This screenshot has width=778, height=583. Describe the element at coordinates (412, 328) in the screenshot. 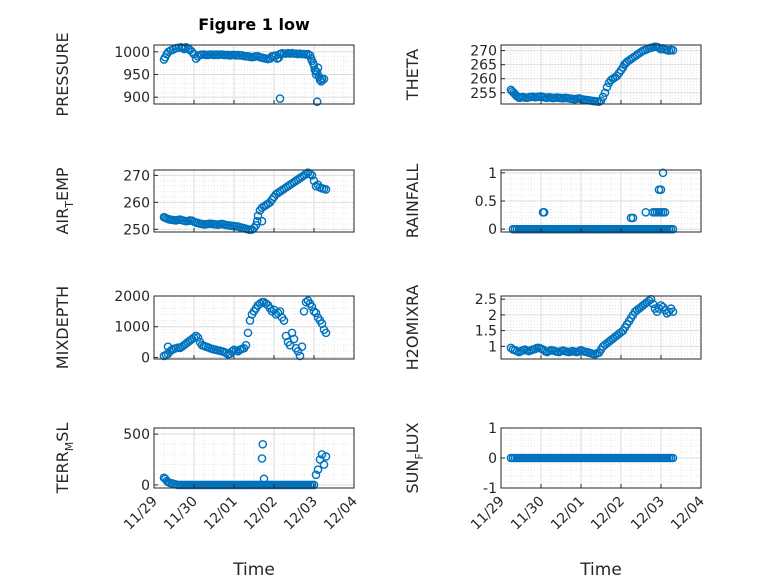

I see `ylabel-5: H2OMIXRA` at that location.